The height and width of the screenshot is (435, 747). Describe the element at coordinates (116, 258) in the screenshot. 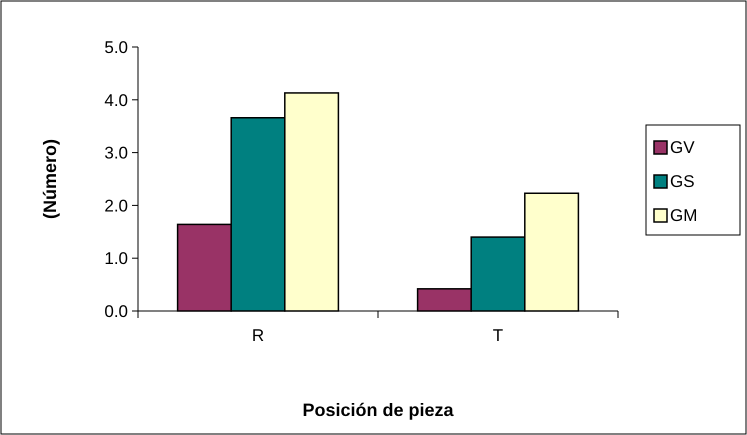

I see `y-tick-label: 1.0` at that location.